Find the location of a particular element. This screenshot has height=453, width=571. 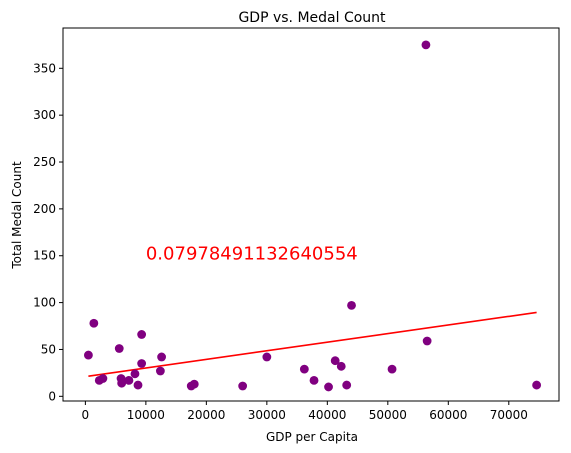

x-tick-label: 0 is located at coordinates (86, 415).